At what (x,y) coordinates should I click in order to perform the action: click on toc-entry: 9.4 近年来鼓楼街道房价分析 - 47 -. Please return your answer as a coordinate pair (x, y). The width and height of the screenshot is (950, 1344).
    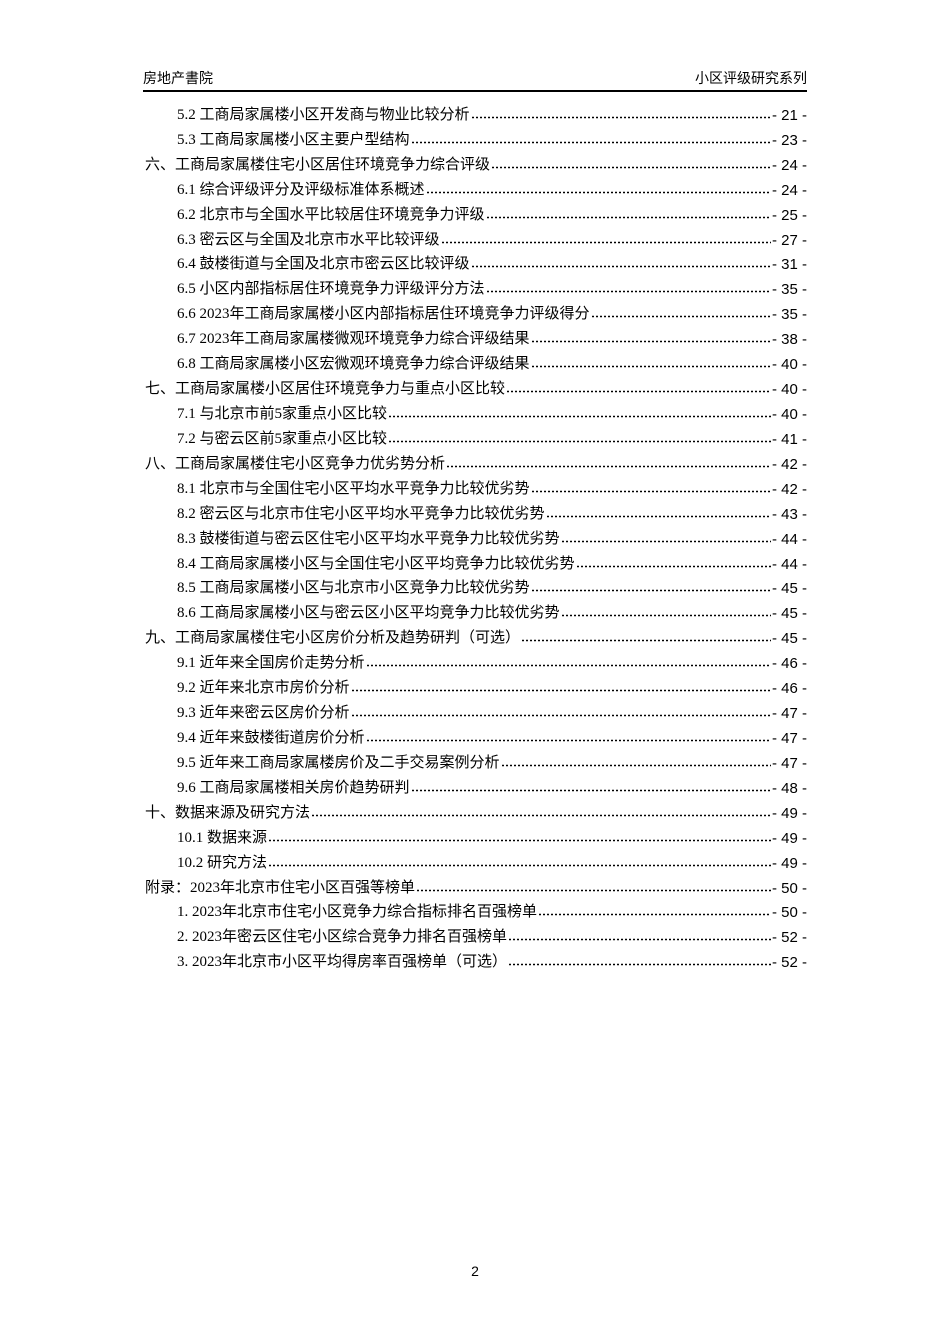
    Looking at the image, I should click on (476, 734).